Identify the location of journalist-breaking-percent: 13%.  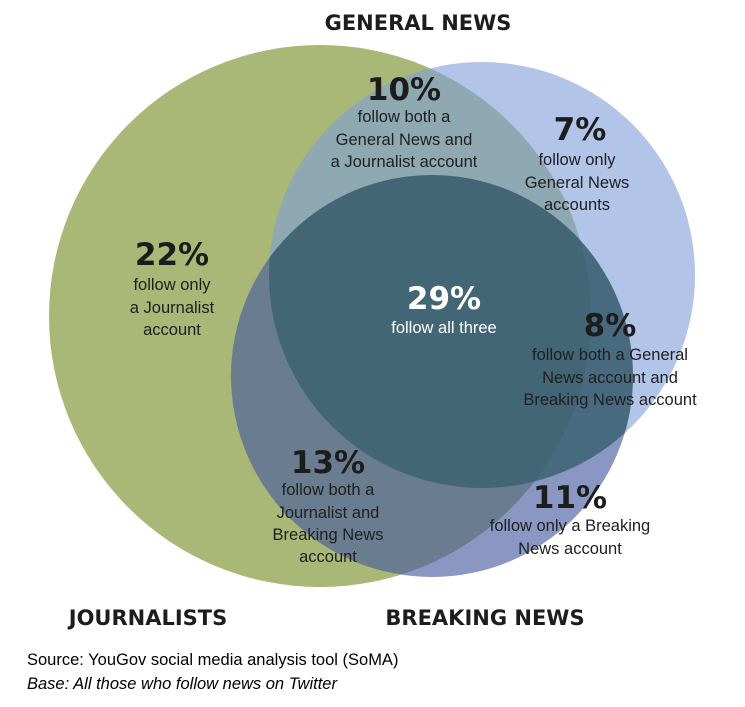
(328, 463).